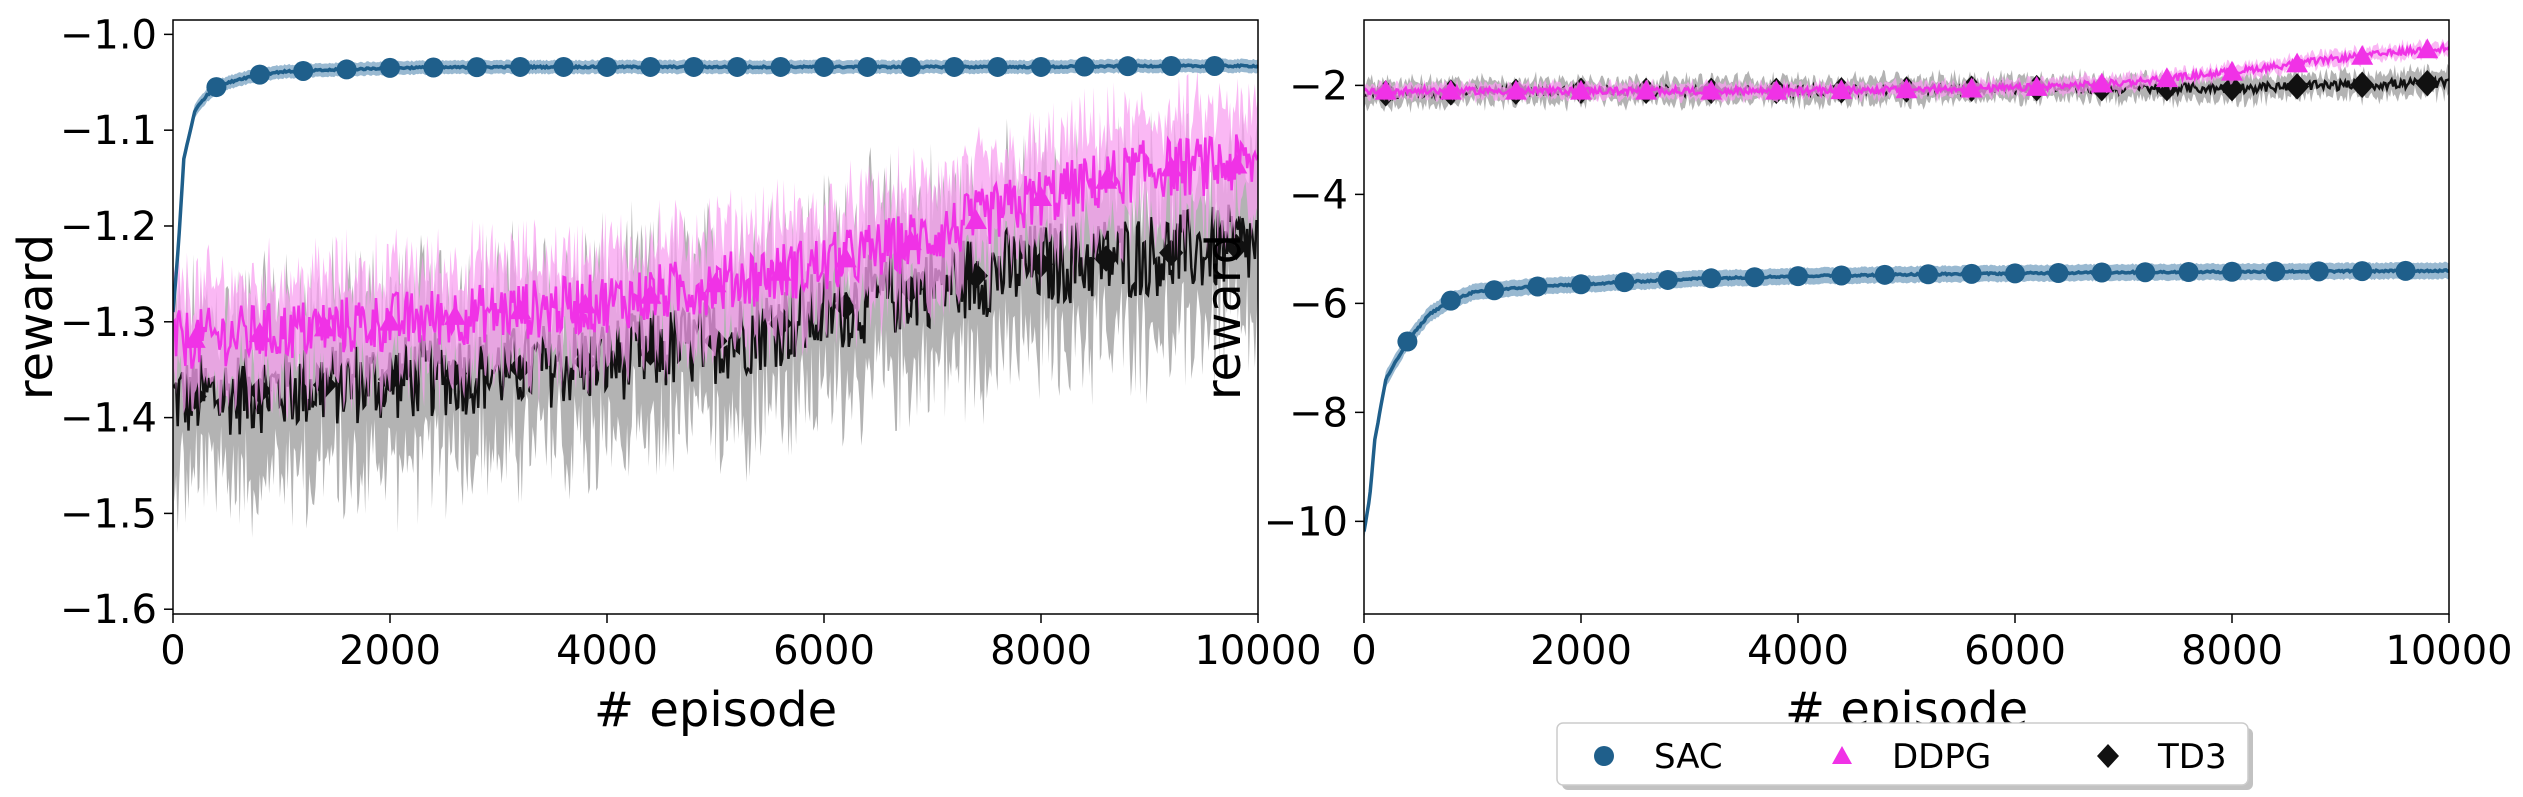  What do you see at coordinates (108, 514) in the screenshot?
I see `y-tick-label: −1.5` at bounding box center [108, 514].